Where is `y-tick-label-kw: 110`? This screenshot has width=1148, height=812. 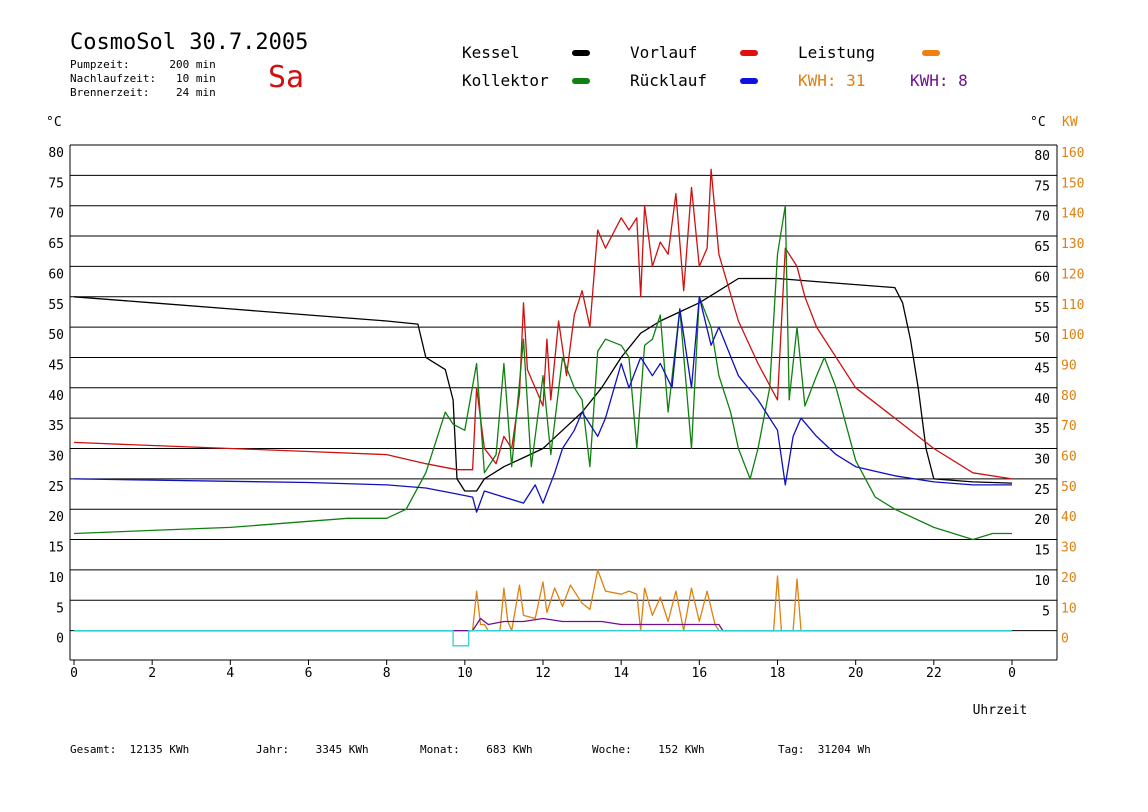
y-tick-label-kw: 110 is located at coordinates (1072, 305).